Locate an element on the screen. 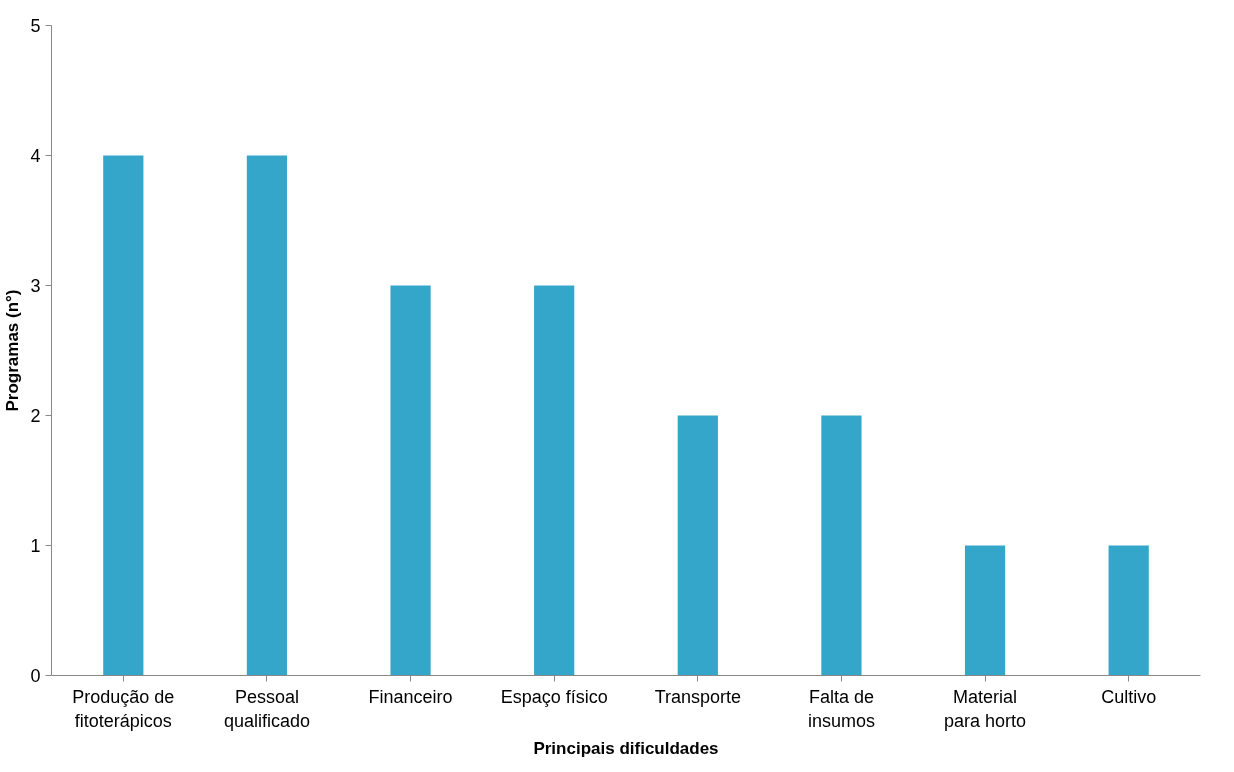 This screenshot has height=772, width=1234. x-tick-label: Falta de insumos is located at coordinates (841, 708).